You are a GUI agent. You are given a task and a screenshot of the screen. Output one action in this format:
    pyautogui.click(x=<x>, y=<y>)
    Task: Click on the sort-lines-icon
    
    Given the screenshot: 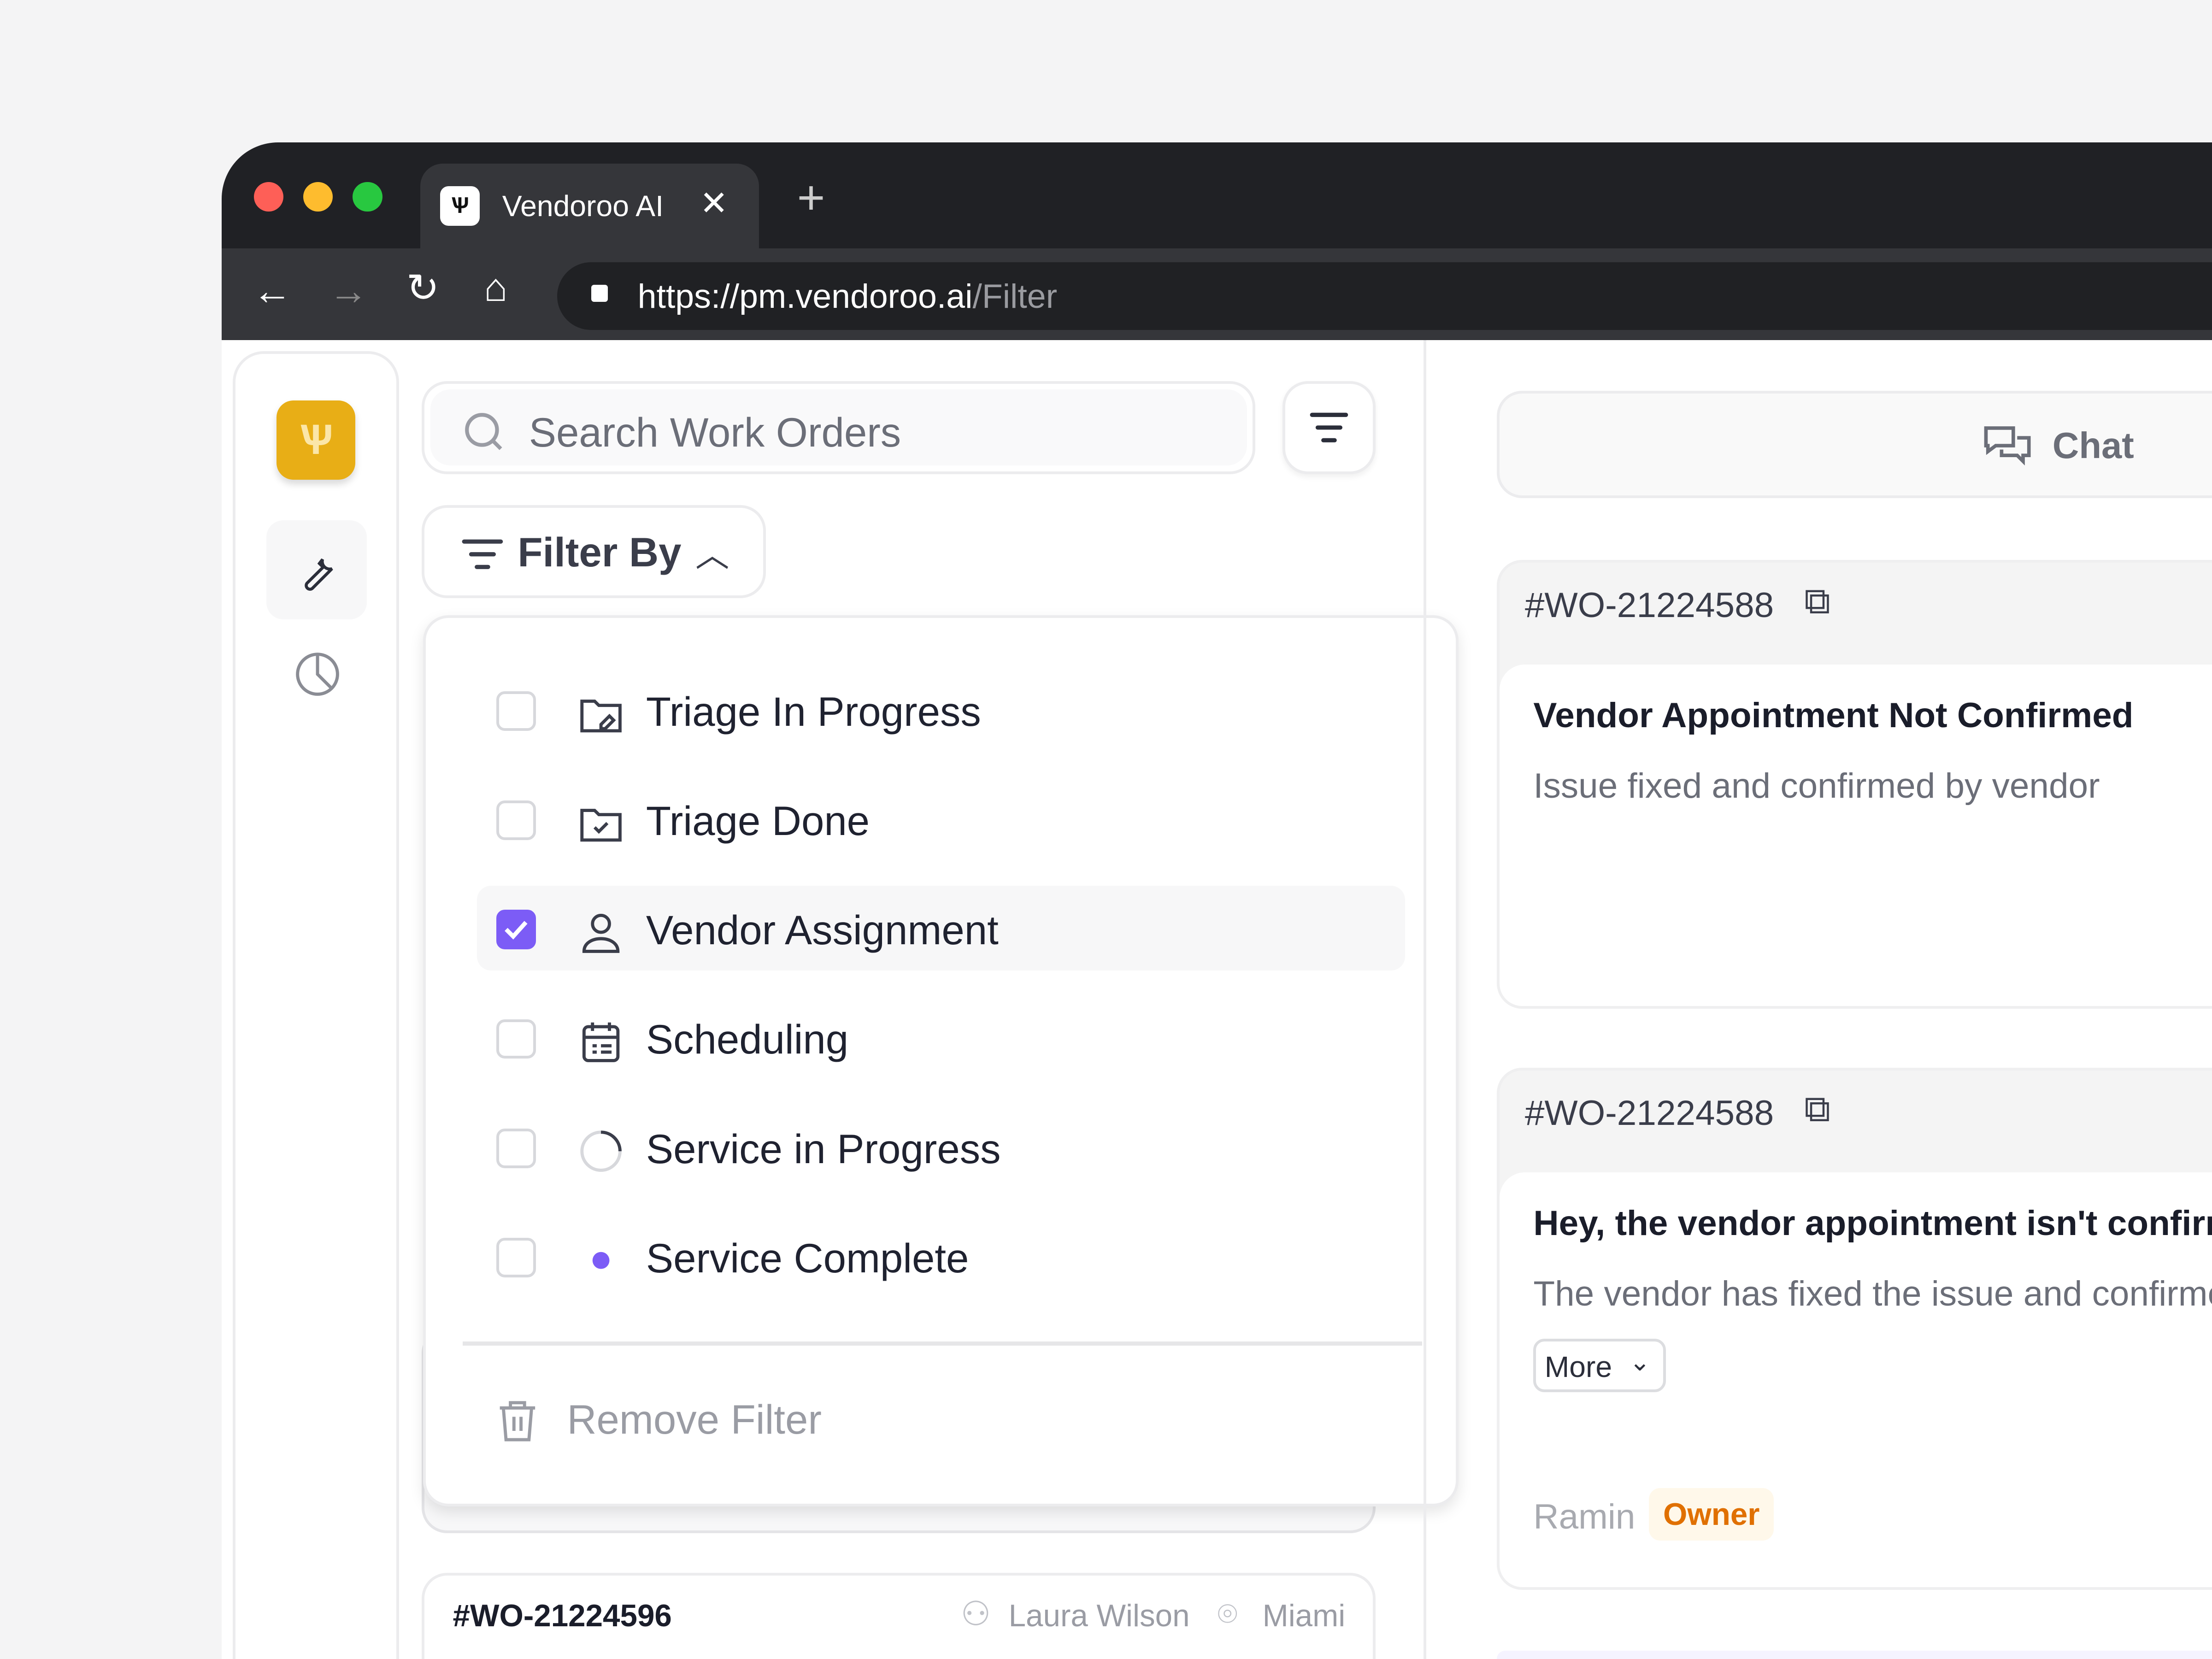 What is the action you would take?
    pyautogui.click(x=1329, y=427)
    